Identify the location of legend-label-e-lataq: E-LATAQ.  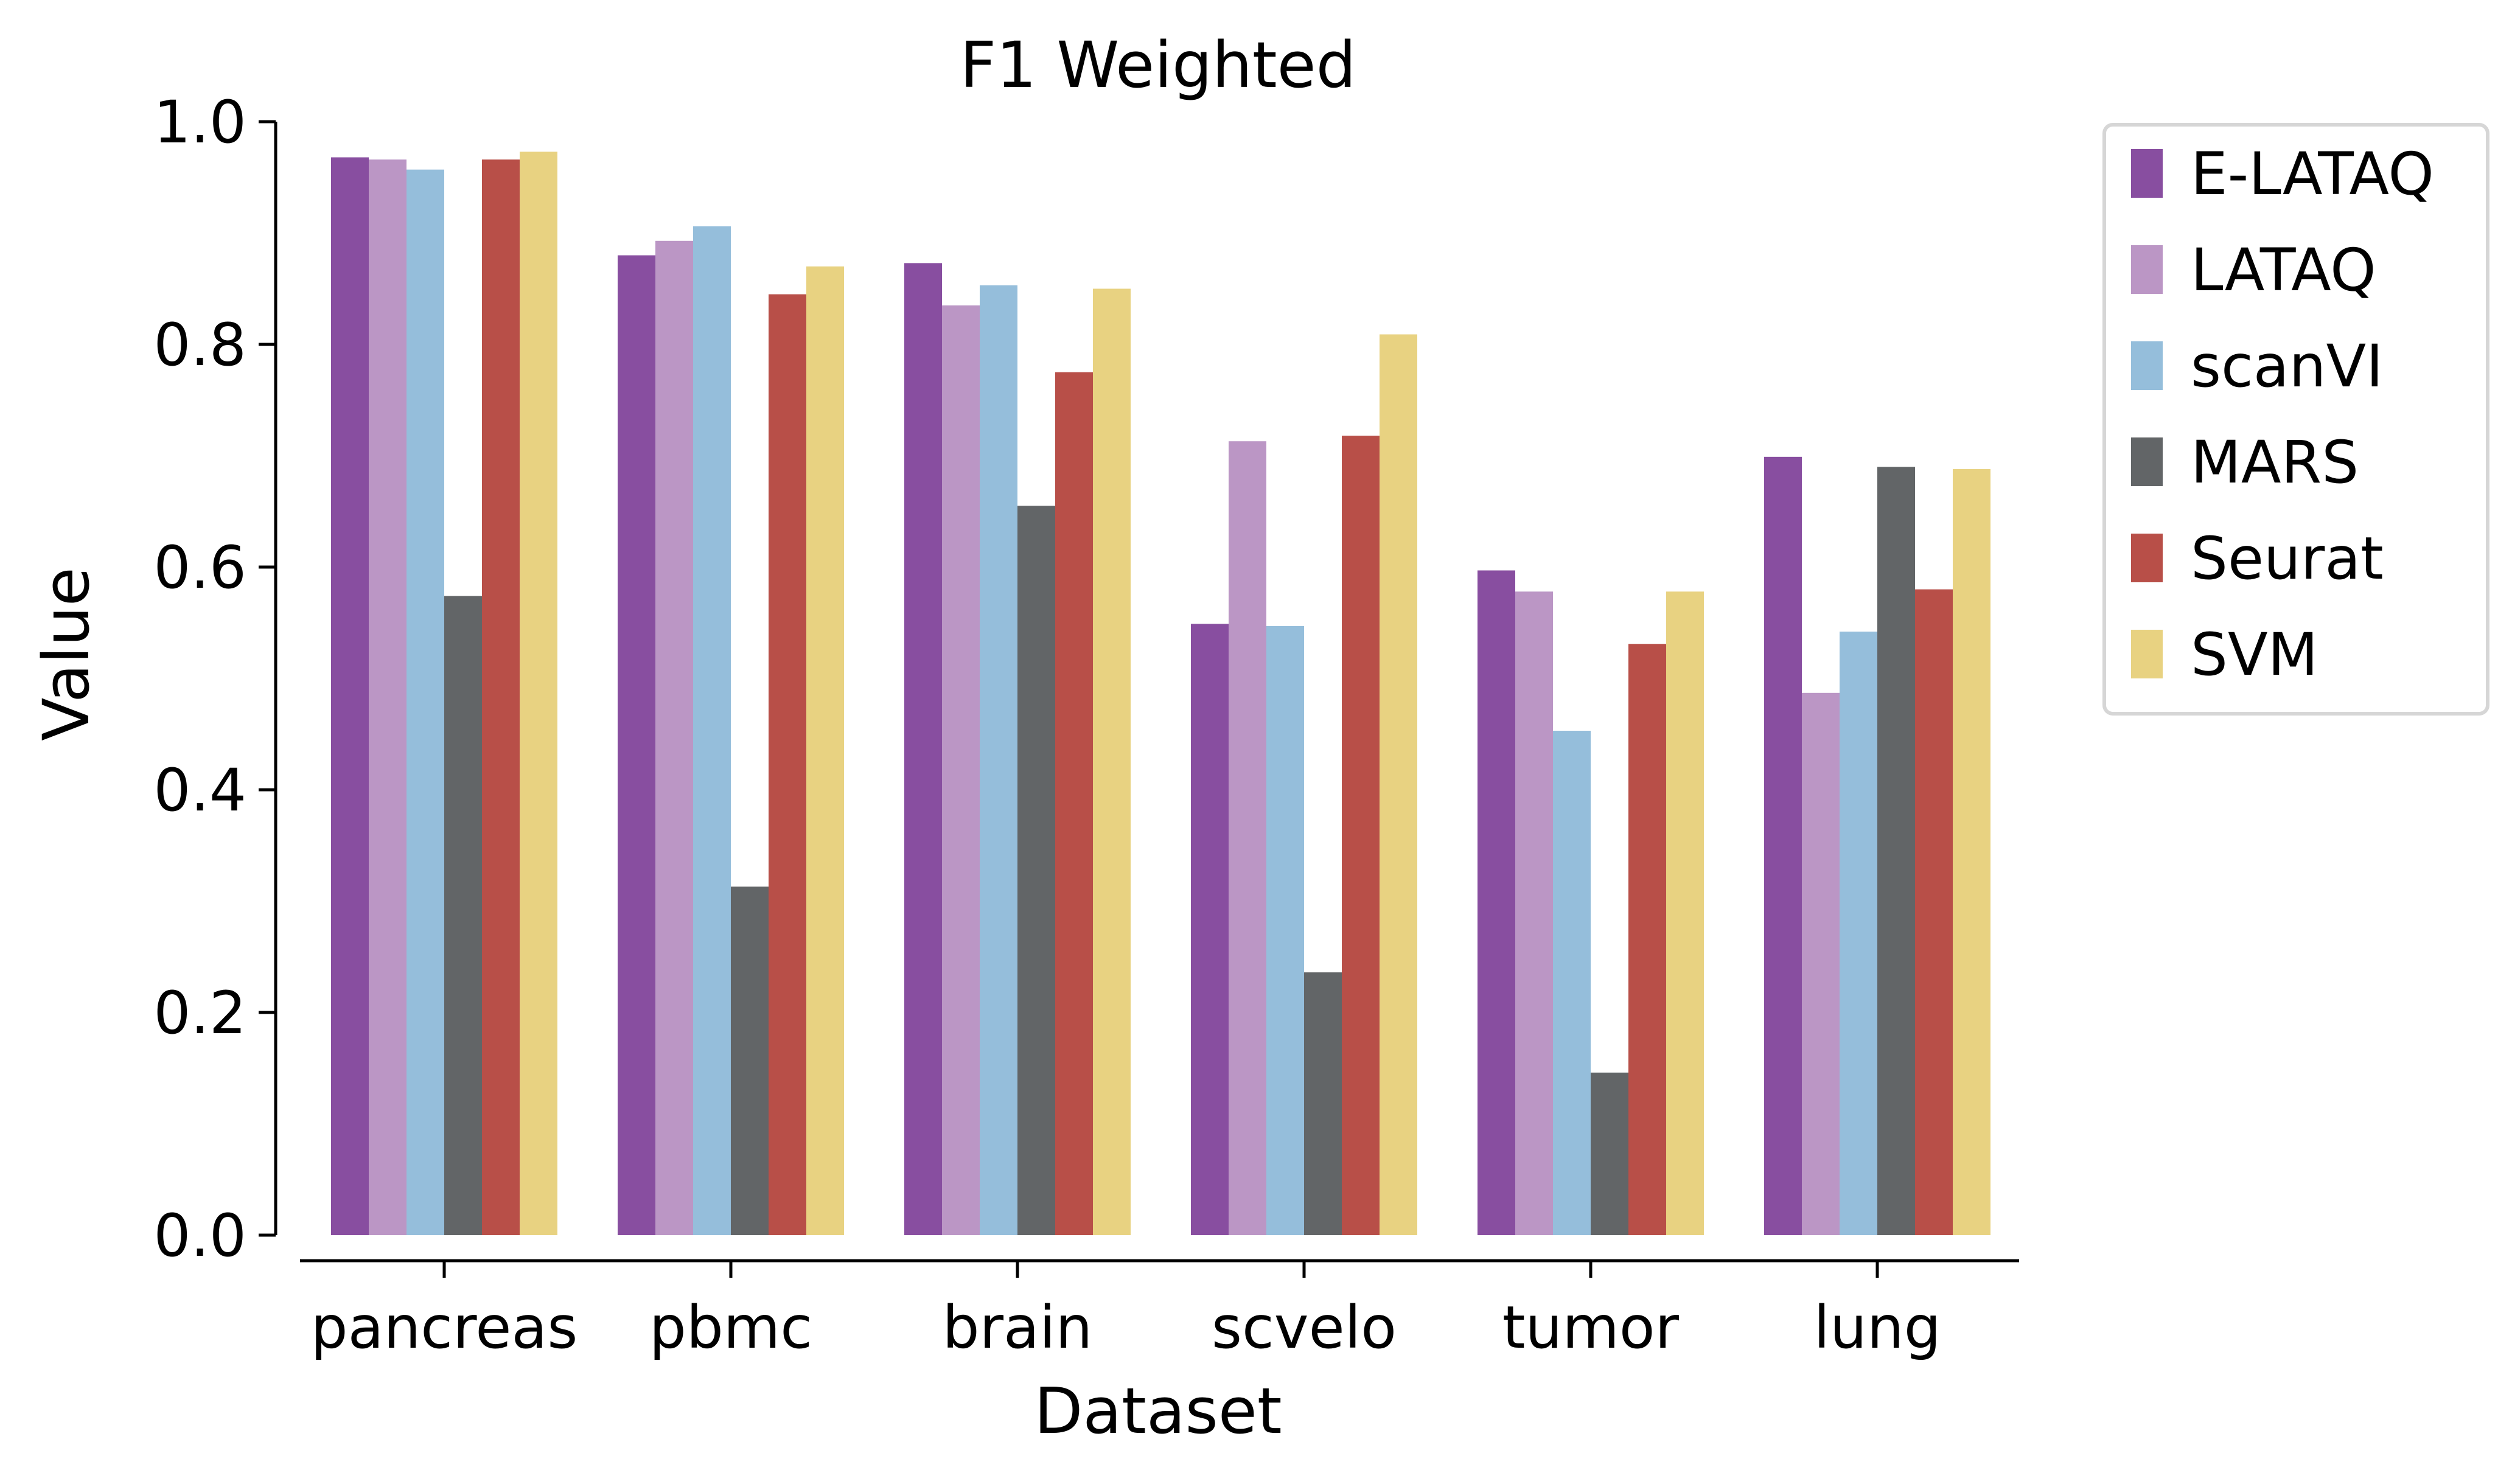
(2312, 174).